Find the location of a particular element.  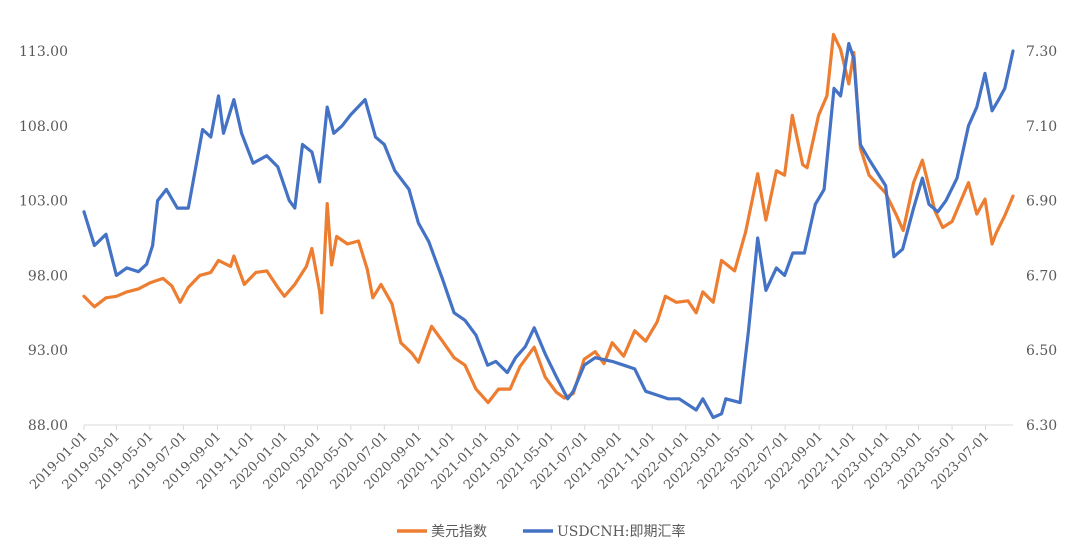

y-right-tick-label: 7.10 is located at coordinates (1041, 127).